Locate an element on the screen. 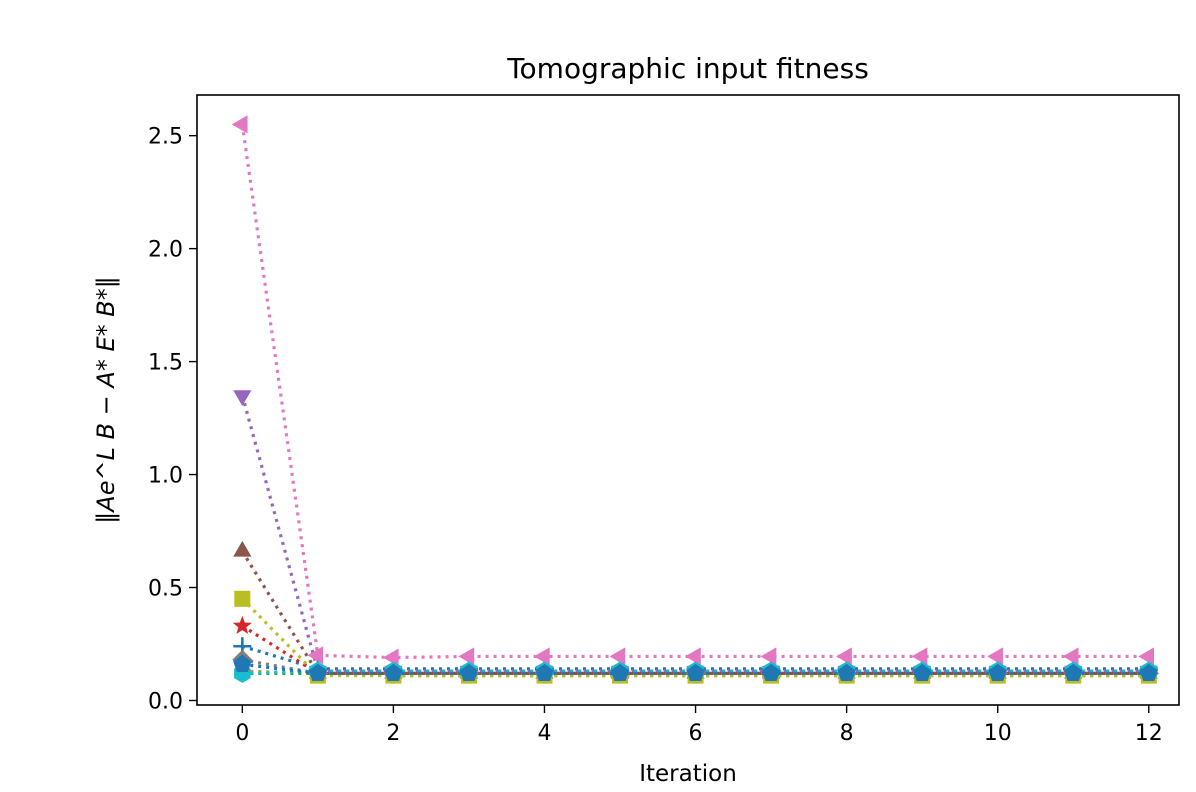  data-point-s11-x9 is located at coordinates (922, 672).